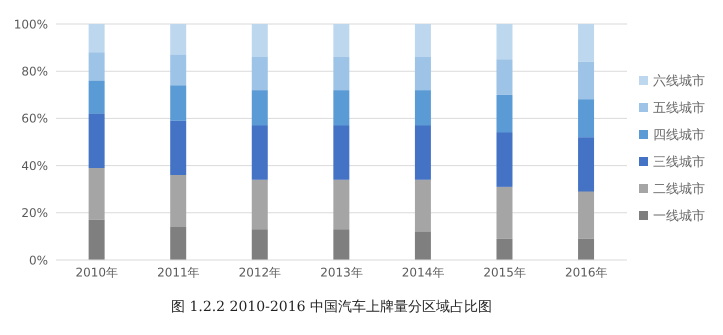 The height and width of the screenshot is (335, 723). What do you see at coordinates (331, 307) in the screenshot?
I see `text: 图 1.2.2 2010-2016 中国汽车上牌量分区域占比图` at bounding box center [331, 307].